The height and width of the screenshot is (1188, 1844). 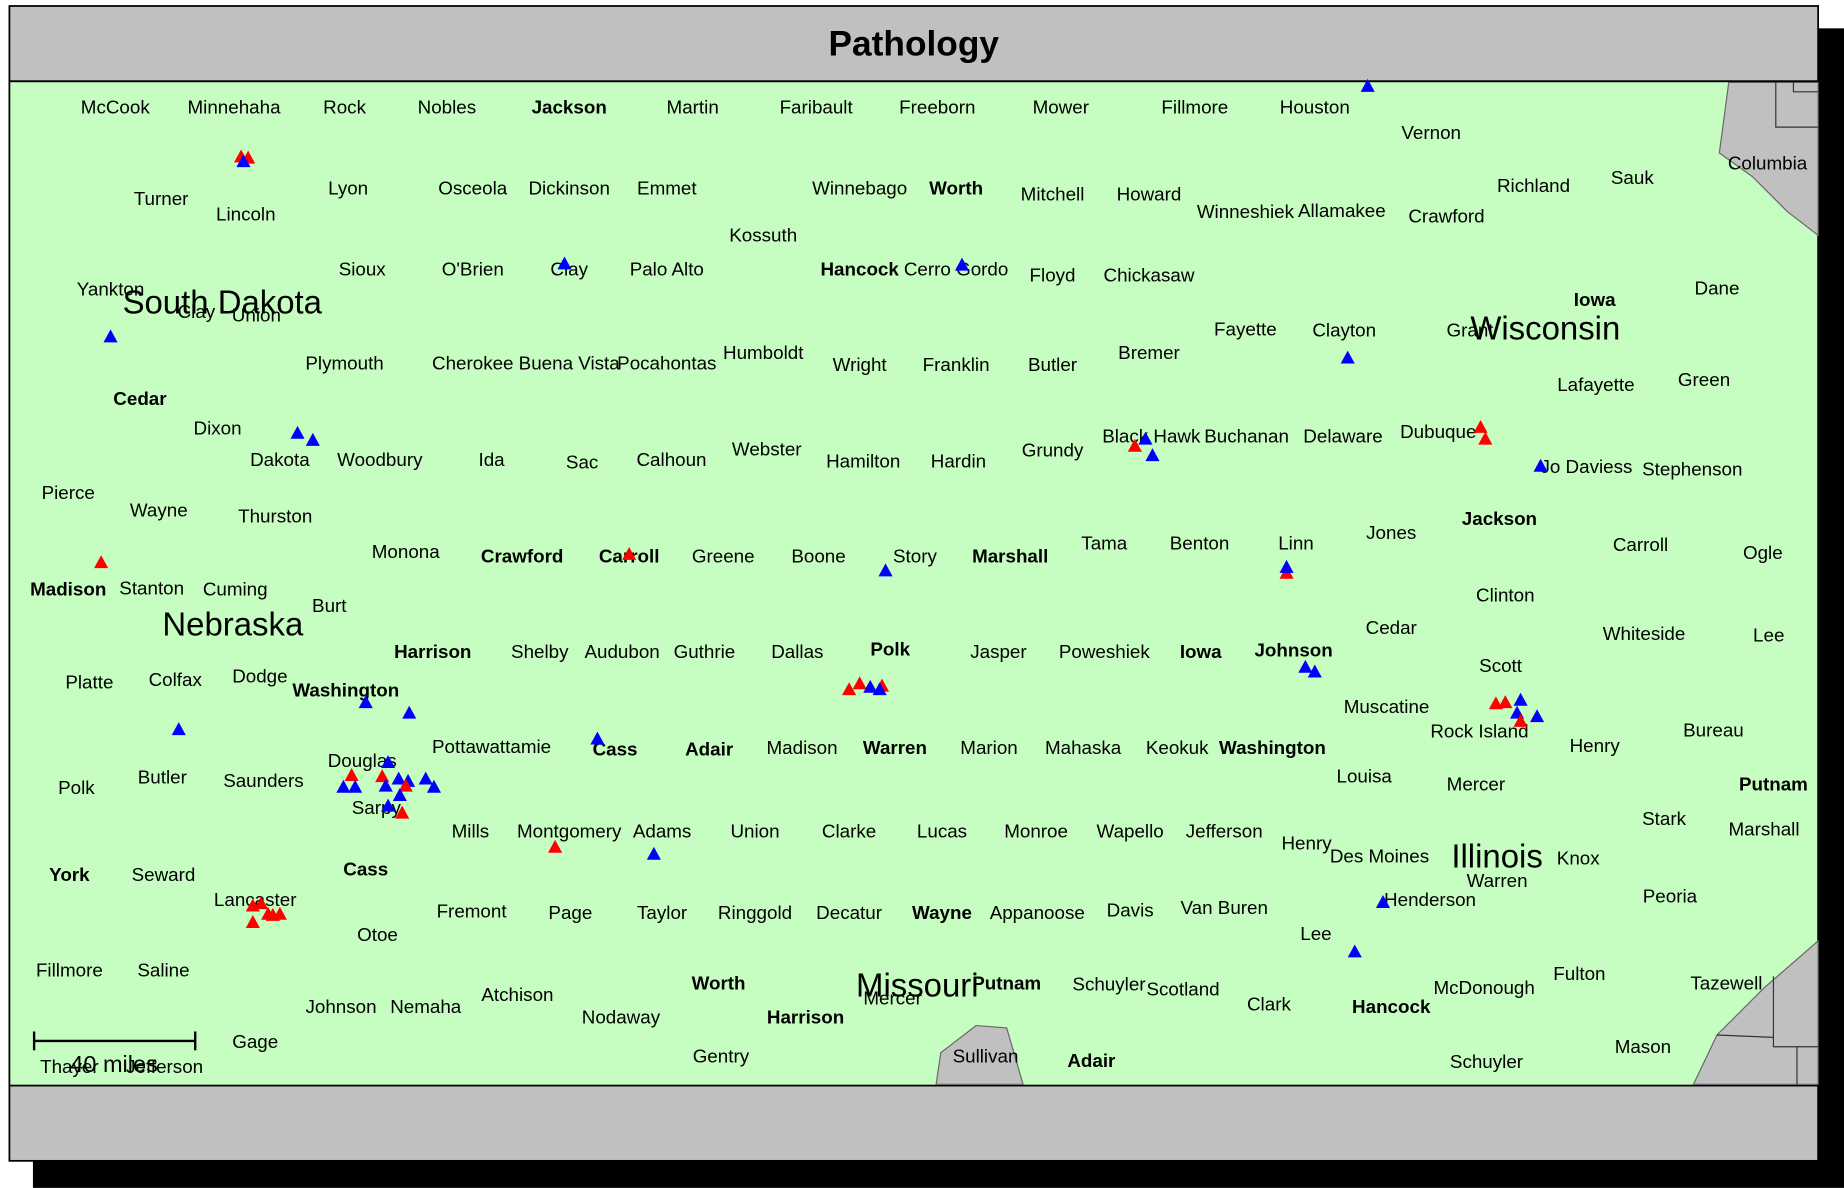 What do you see at coordinates (1430, 899) in the screenshot?
I see `county-label: Henderson` at bounding box center [1430, 899].